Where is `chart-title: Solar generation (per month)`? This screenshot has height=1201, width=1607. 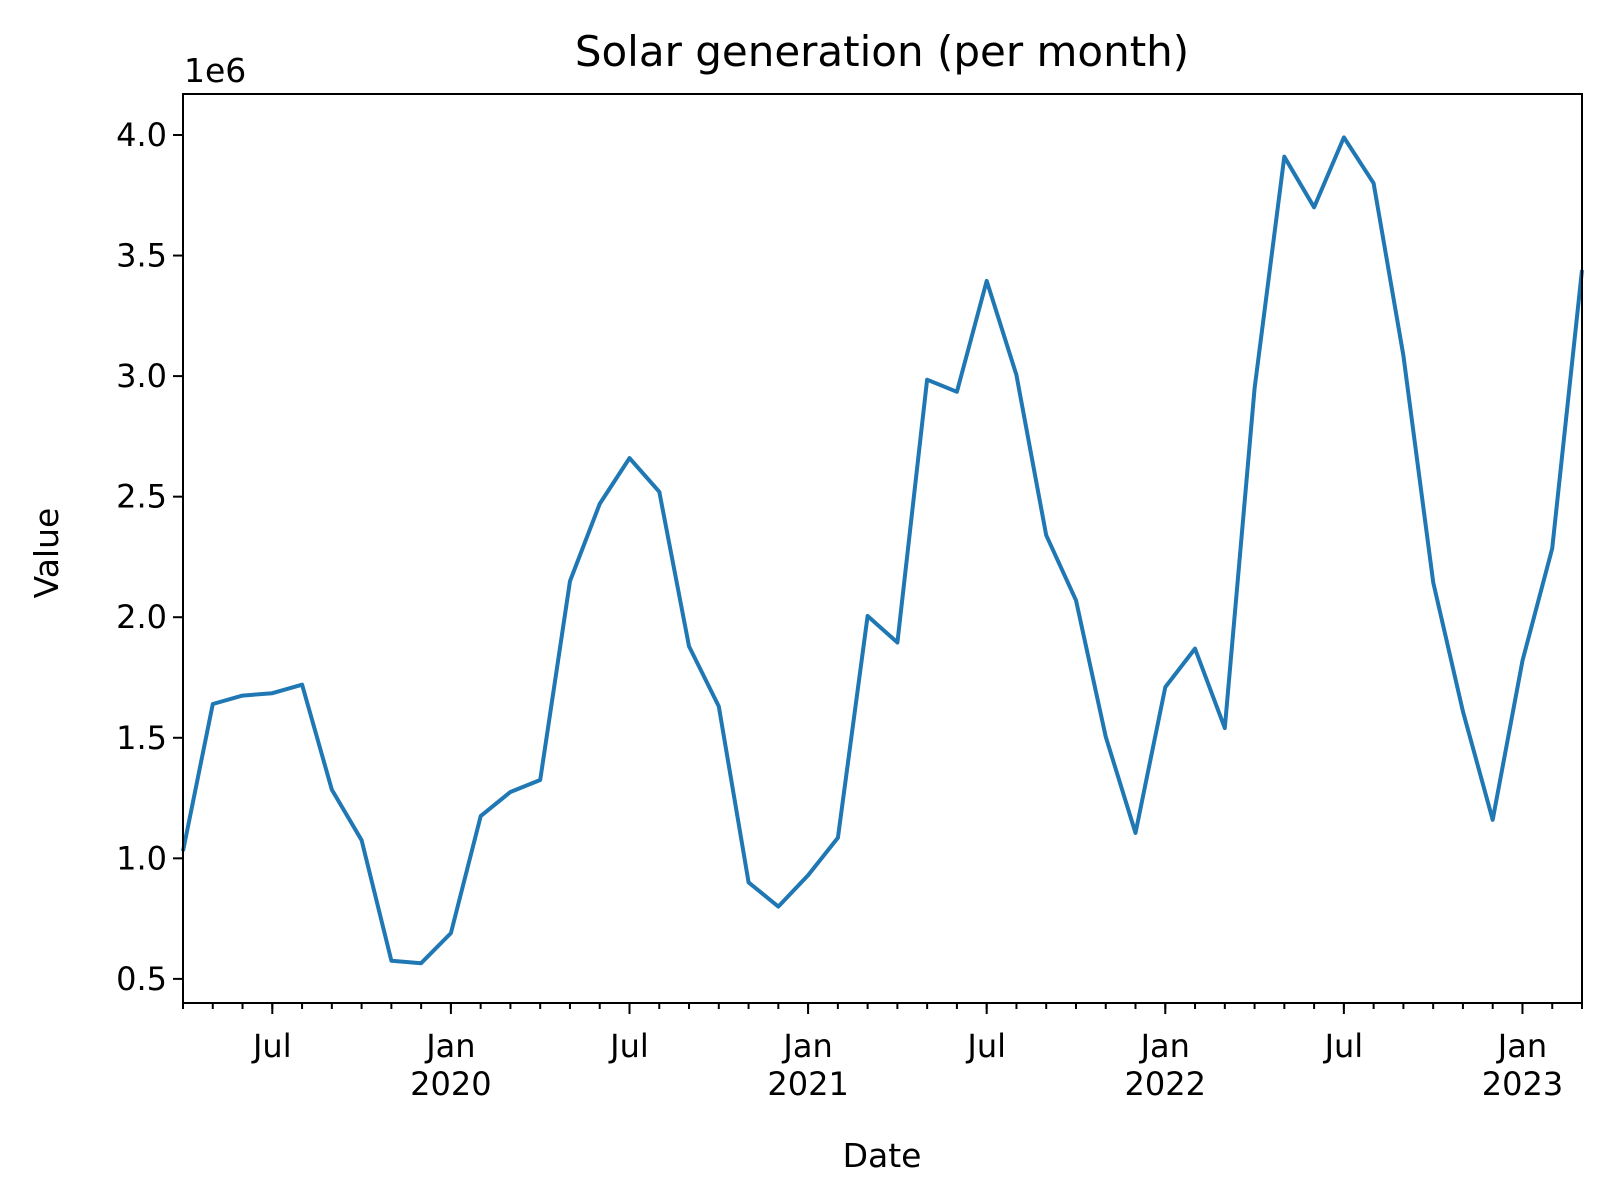 chart-title: Solar generation (per month) is located at coordinates (882, 51).